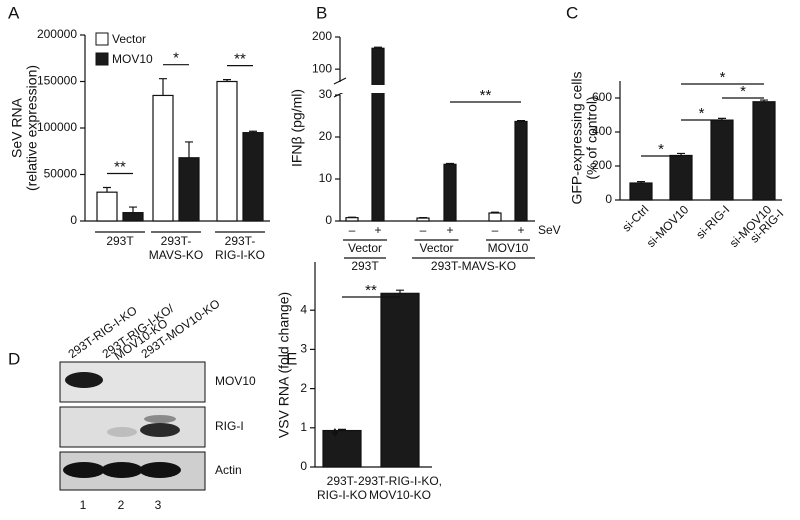 Image resolution: width=800 pixels, height=520 pixels. What do you see at coordinates (297, 128) in the screenshot?
I see `y-axis-label: IFNβ (pg/ml)` at bounding box center [297, 128].